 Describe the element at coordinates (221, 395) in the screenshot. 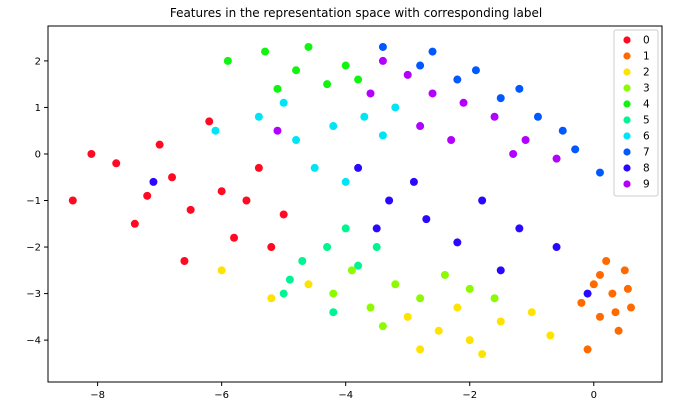

I see `x-tick-label: −6` at that location.